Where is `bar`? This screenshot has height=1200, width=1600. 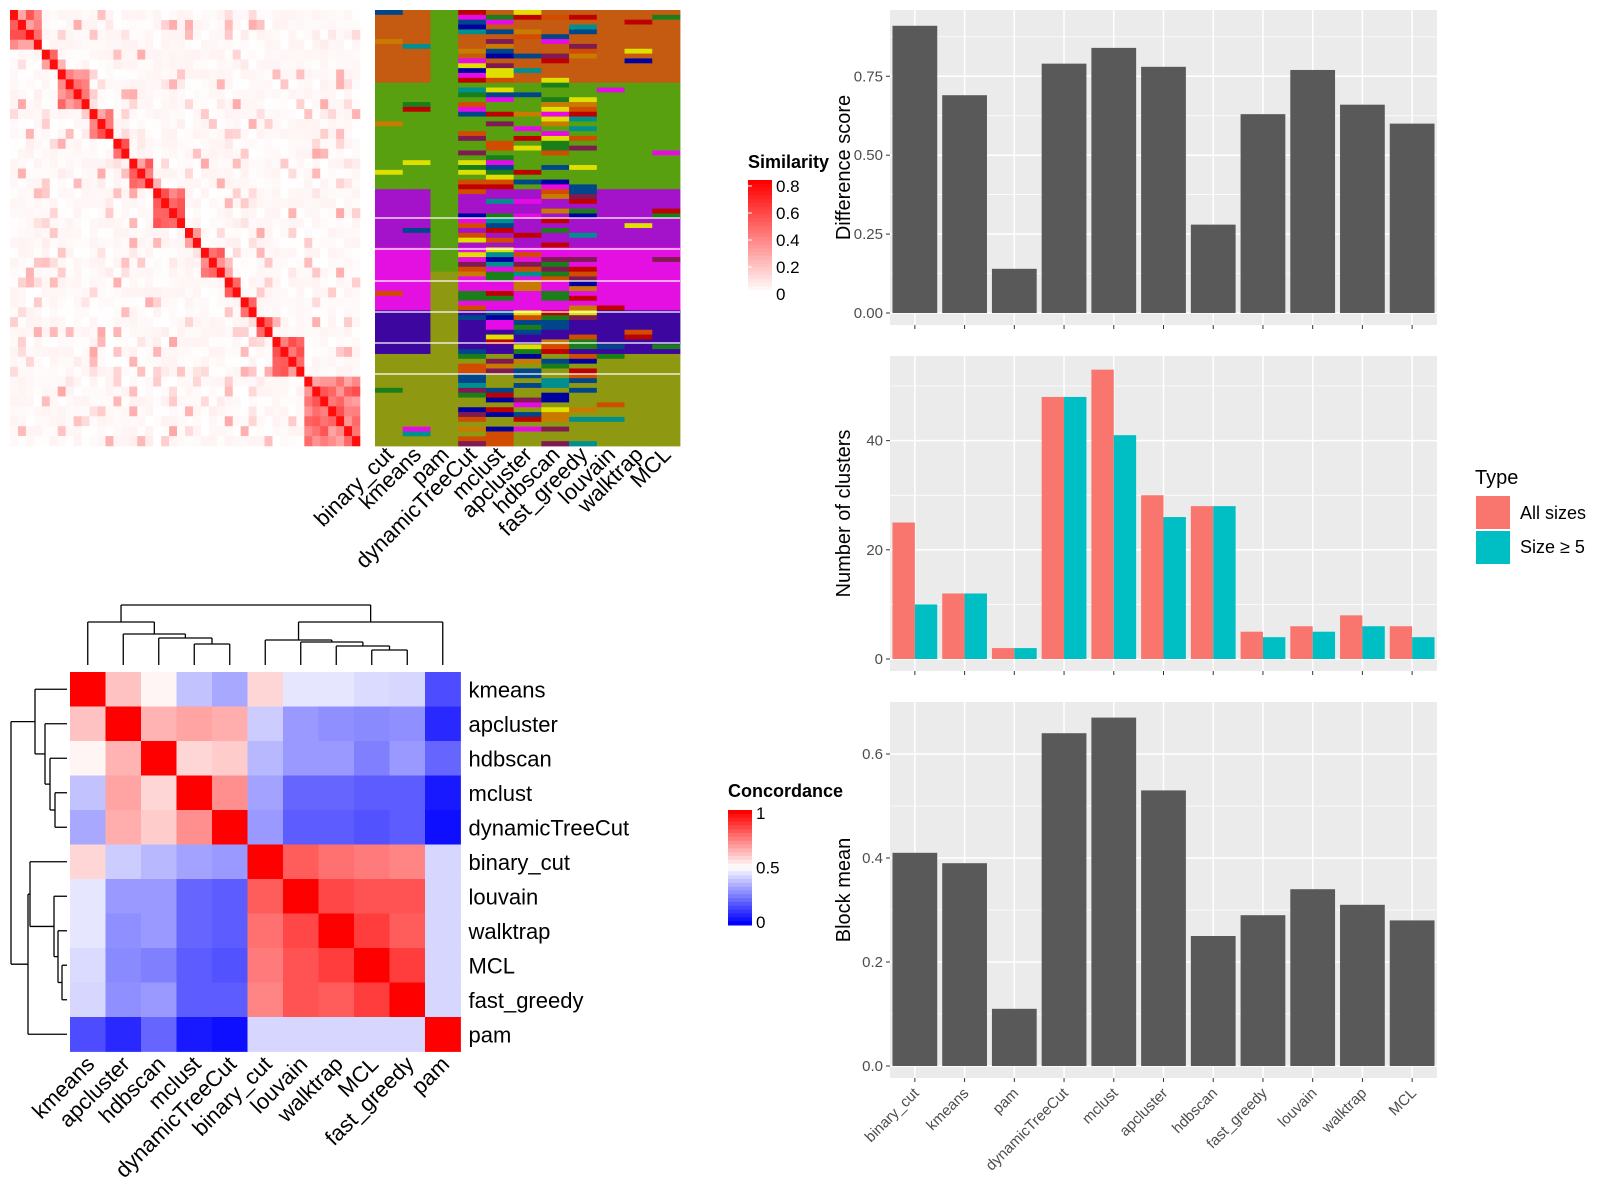 bar is located at coordinates (1362, 985).